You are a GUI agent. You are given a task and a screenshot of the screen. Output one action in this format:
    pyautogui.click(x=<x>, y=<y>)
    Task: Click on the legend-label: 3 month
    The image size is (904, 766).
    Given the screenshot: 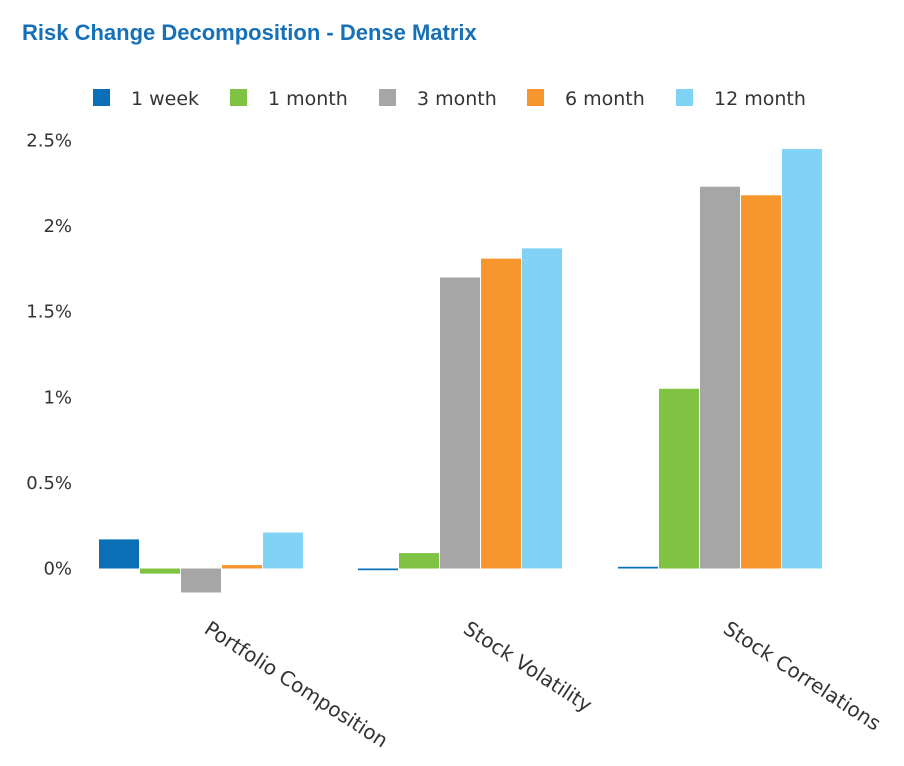 What is the action you would take?
    pyautogui.click(x=457, y=99)
    